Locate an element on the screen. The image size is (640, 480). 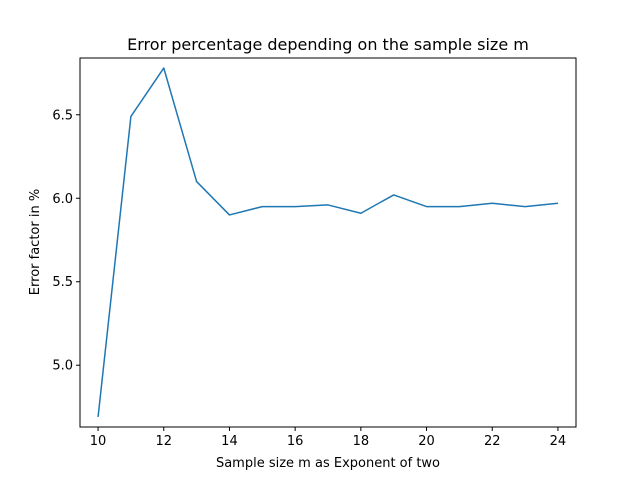
x-axis-label: Sample size m as Exponent of two is located at coordinates (328, 463).